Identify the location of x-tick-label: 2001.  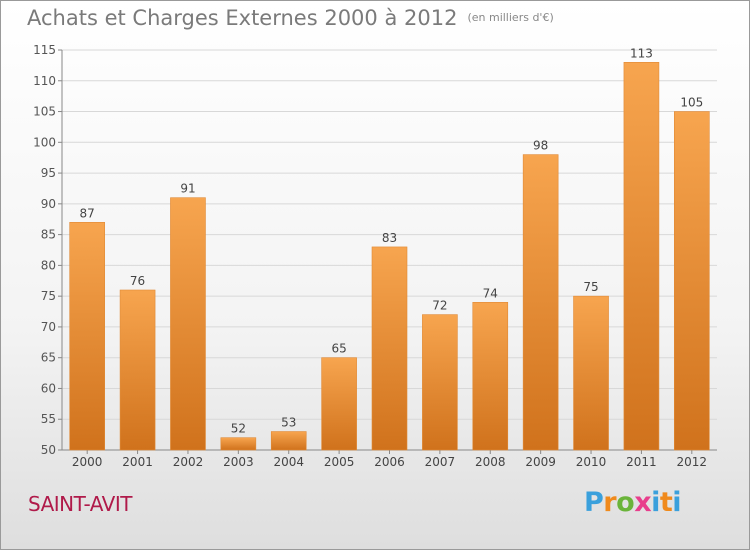
(137, 462).